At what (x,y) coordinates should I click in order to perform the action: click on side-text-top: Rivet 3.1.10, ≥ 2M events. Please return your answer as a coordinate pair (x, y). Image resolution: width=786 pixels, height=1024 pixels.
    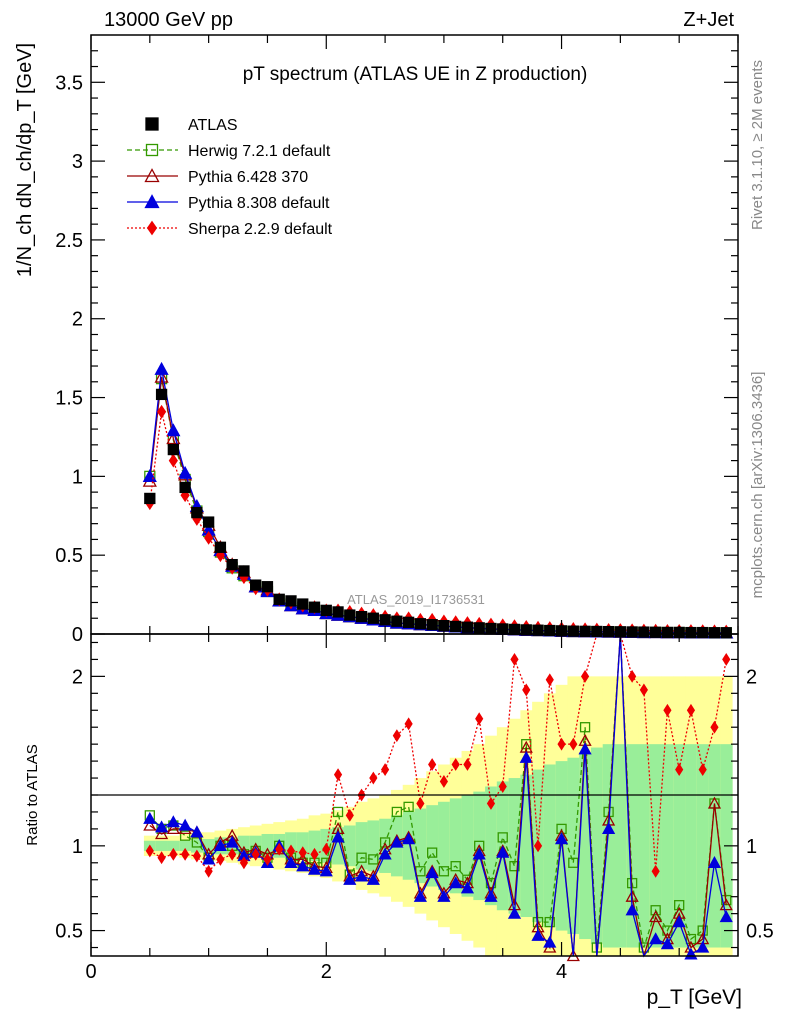
    Looking at the image, I should click on (757, 145).